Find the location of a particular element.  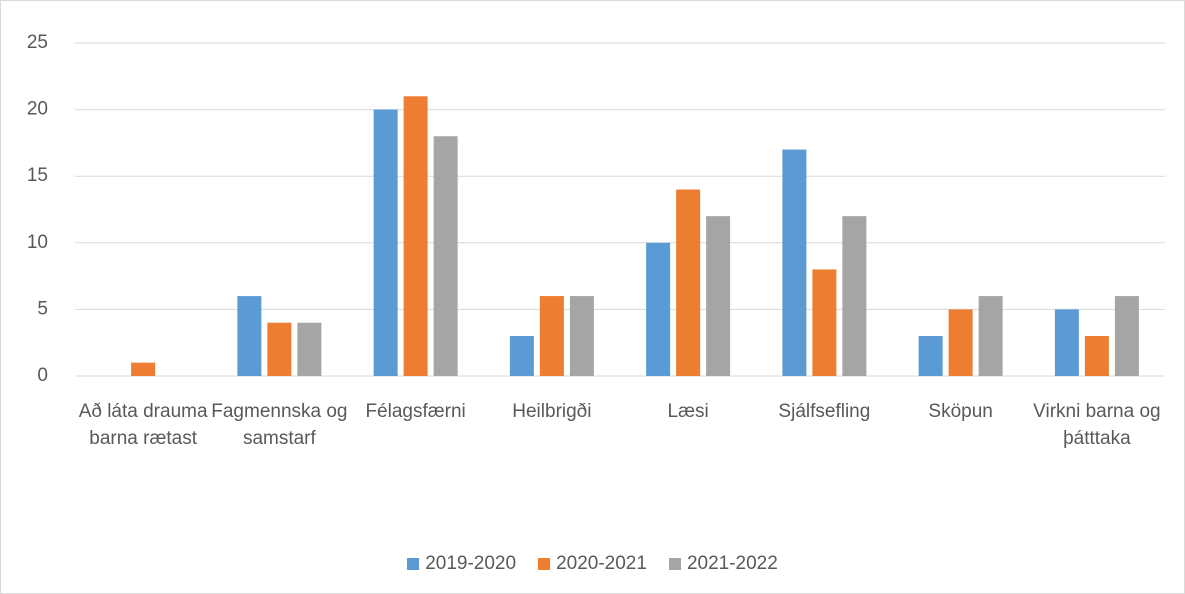

legend-label: 2020-2021 is located at coordinates (601, 563).